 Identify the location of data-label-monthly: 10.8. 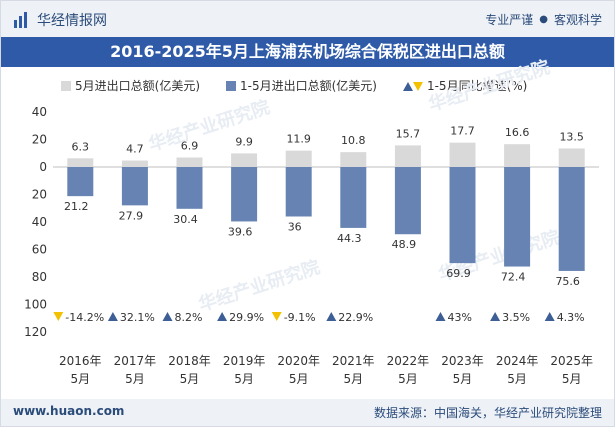
(353, 140).